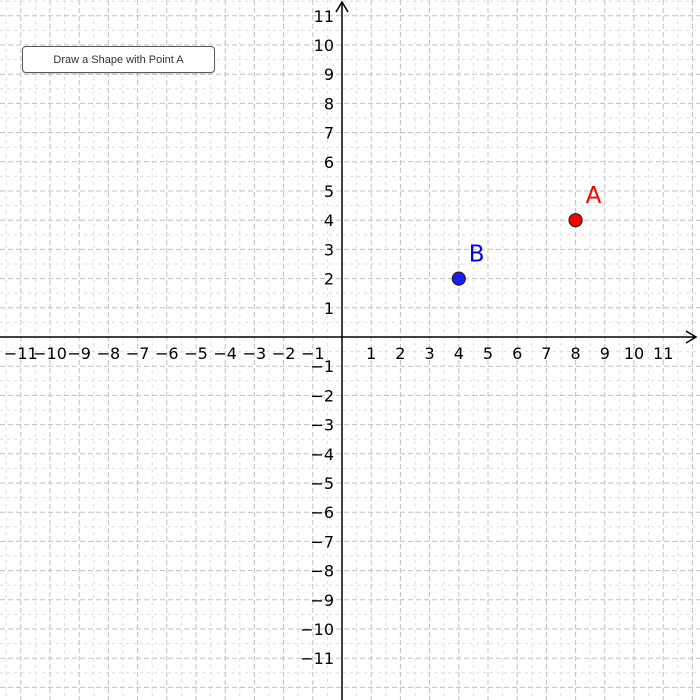  Describe the element at coordinates (322, 366) in the screenshot. I see `y-tick-label: −1` at that location.